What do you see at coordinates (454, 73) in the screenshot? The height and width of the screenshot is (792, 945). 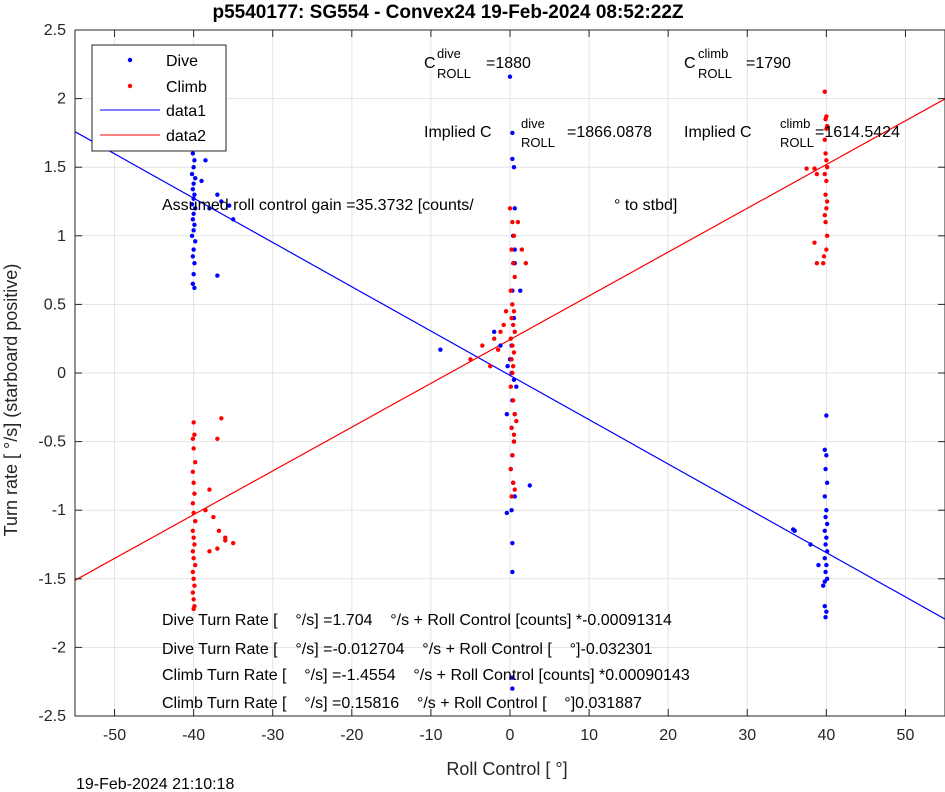 I see `c-roll-dive-sub: ROLL` at bounding box center [454, 73].